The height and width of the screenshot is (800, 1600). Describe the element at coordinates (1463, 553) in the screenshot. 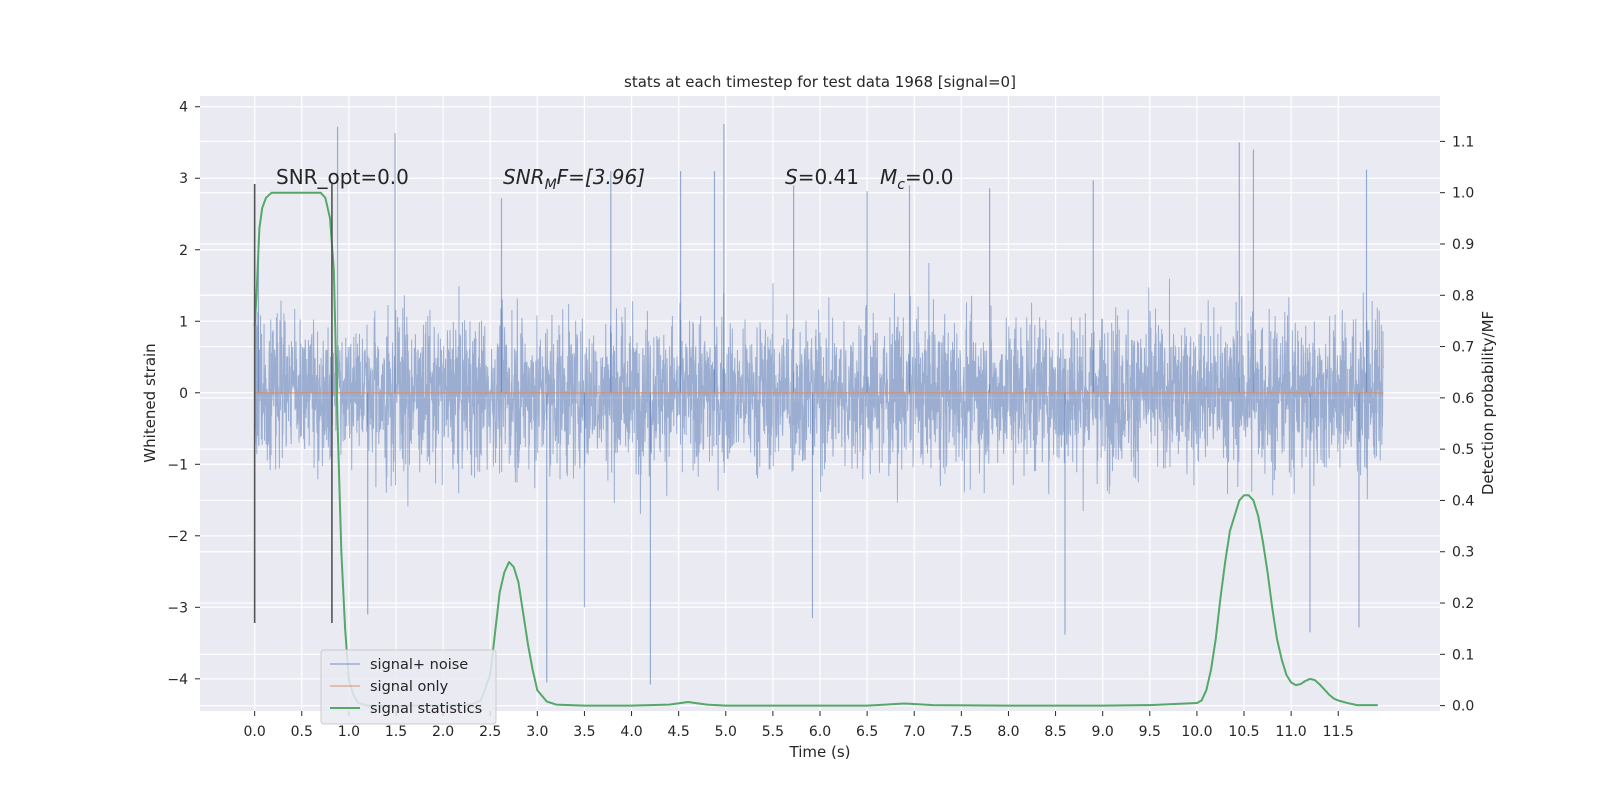

I see `y2-tick-label: 0.3` at that location.